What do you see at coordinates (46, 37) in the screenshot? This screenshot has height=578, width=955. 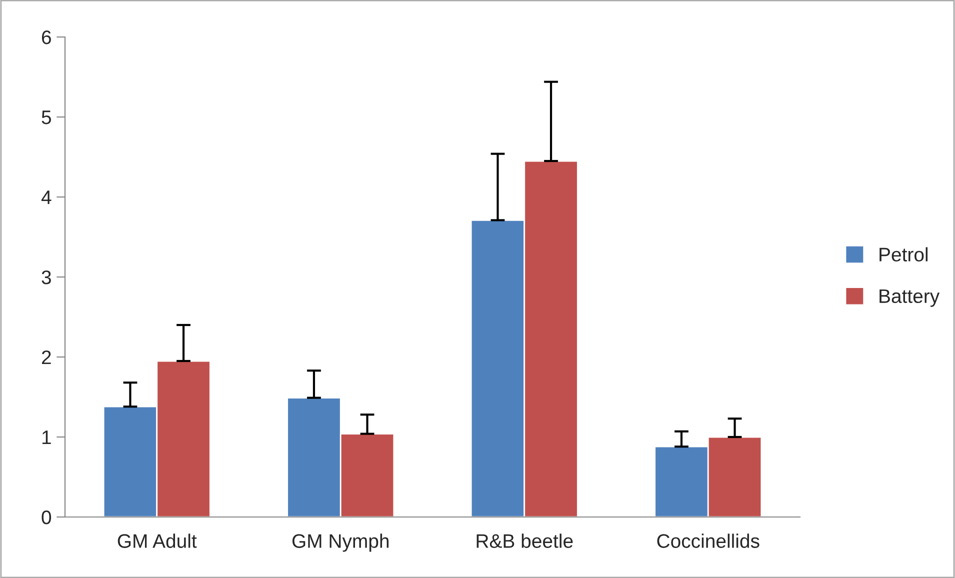 I see `y-tick-label: 6` at bounding box center [46, 37].